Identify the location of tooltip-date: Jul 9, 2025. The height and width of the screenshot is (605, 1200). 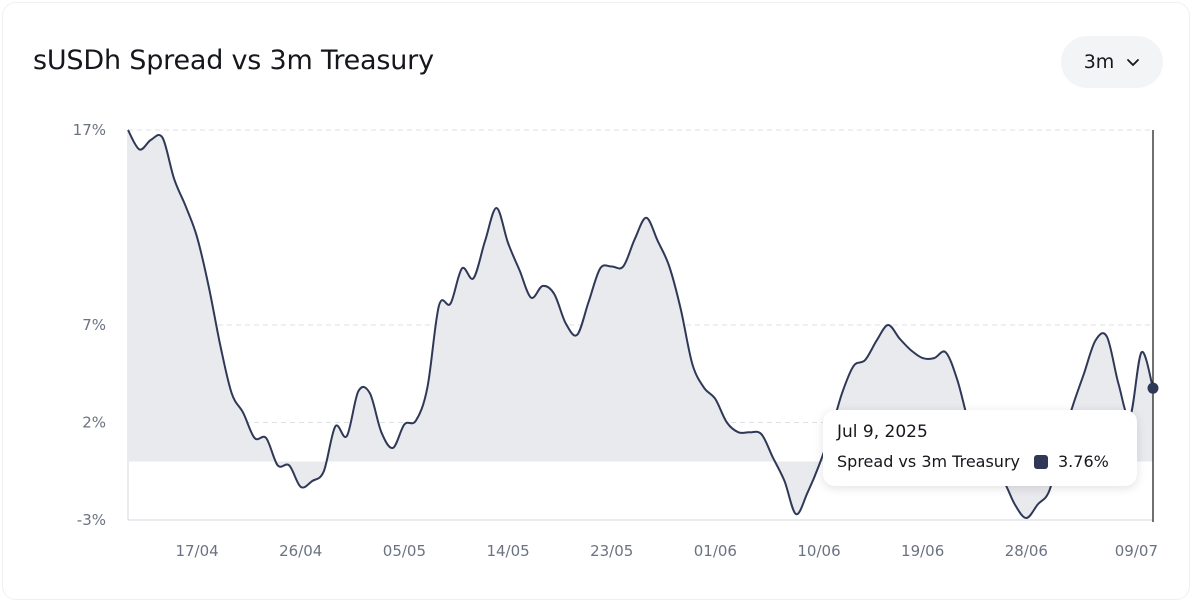
(882, 432).